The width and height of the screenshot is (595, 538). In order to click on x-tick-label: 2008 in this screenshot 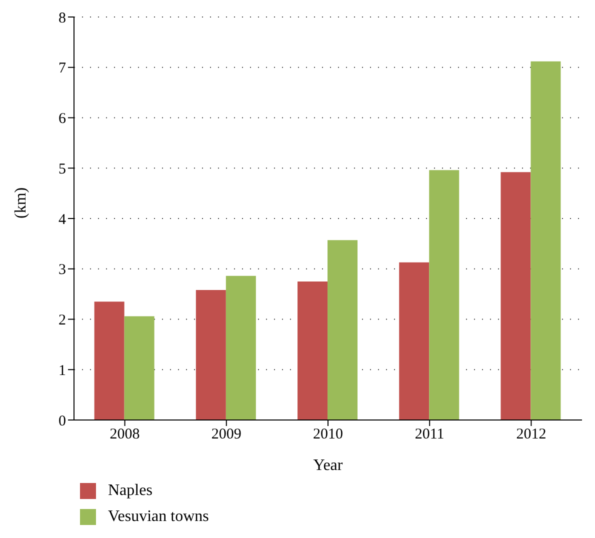, I will do `click(125, 434)`.